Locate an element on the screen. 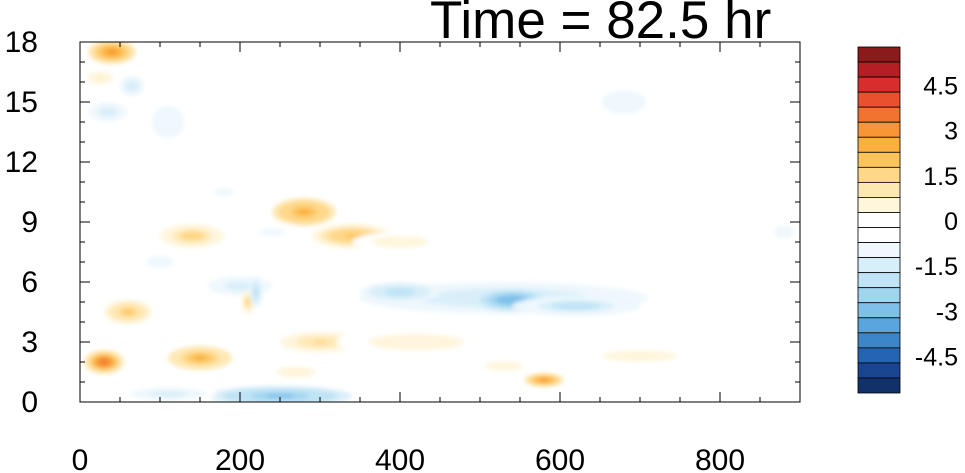 This screenshot has width=965, height=473. colorbar-label: -1.5 is located at coordinates (936, 267).